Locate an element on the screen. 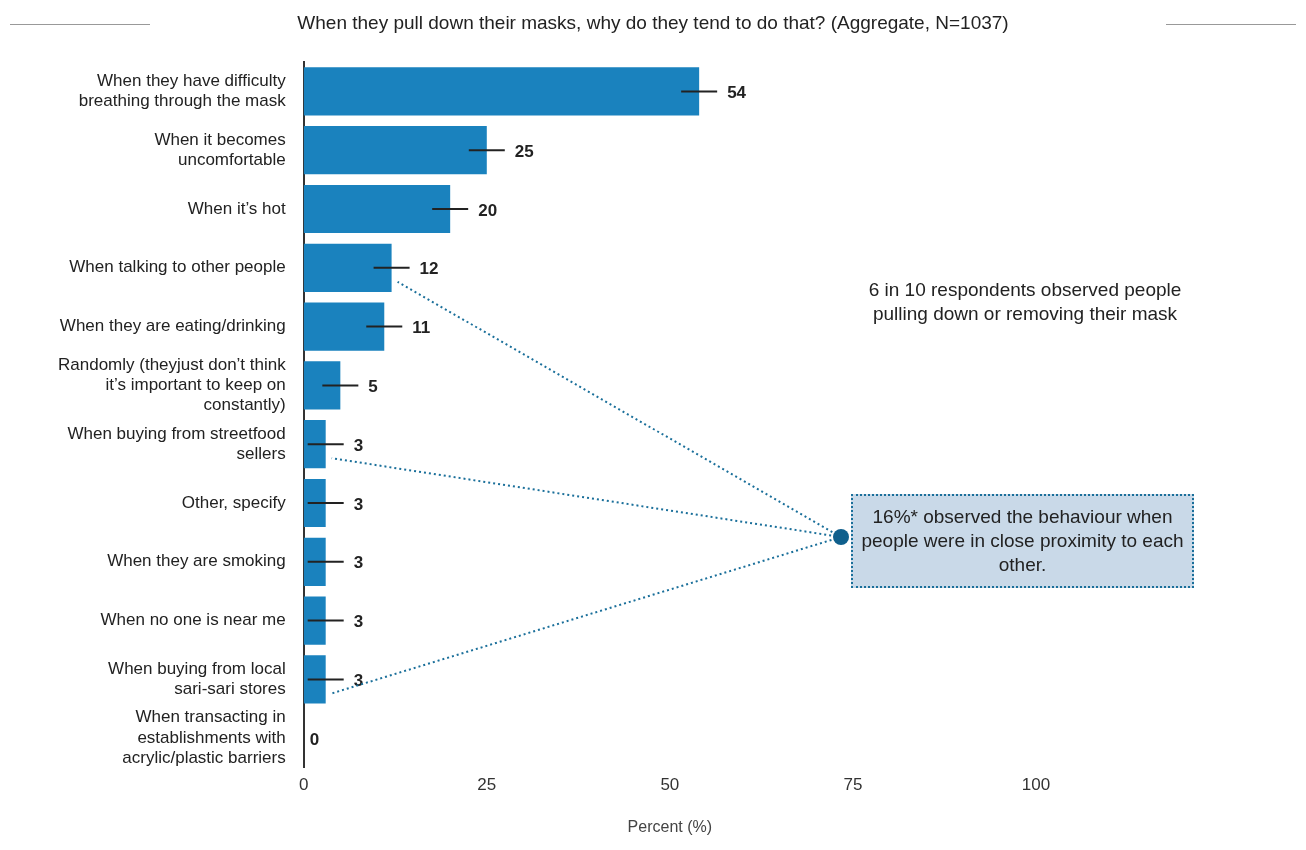  annotation: 16%* observed the behaviour when people were in close proximity to each other. is located at coordinates (1022, 541).